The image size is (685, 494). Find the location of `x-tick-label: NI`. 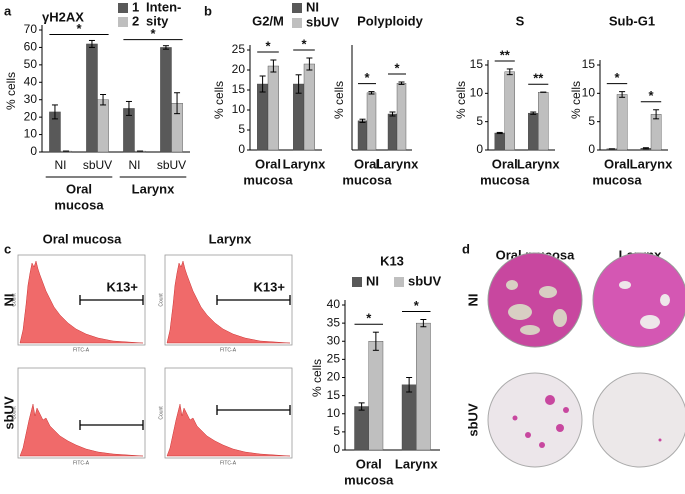

x-tick-label: NI is located at coordinates (61, 165).